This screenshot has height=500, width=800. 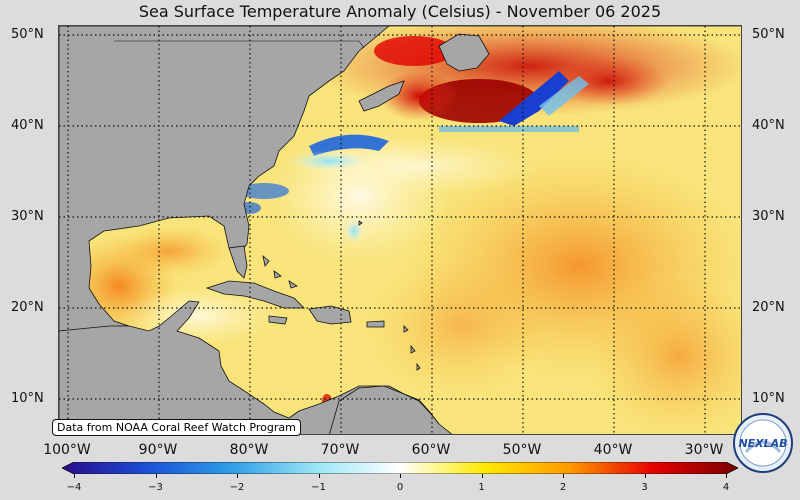 What do you see at coordinates (563, 487) in the screenshot?
I see `colorbar-tick-label: 2` at bounding box center [563, 487].